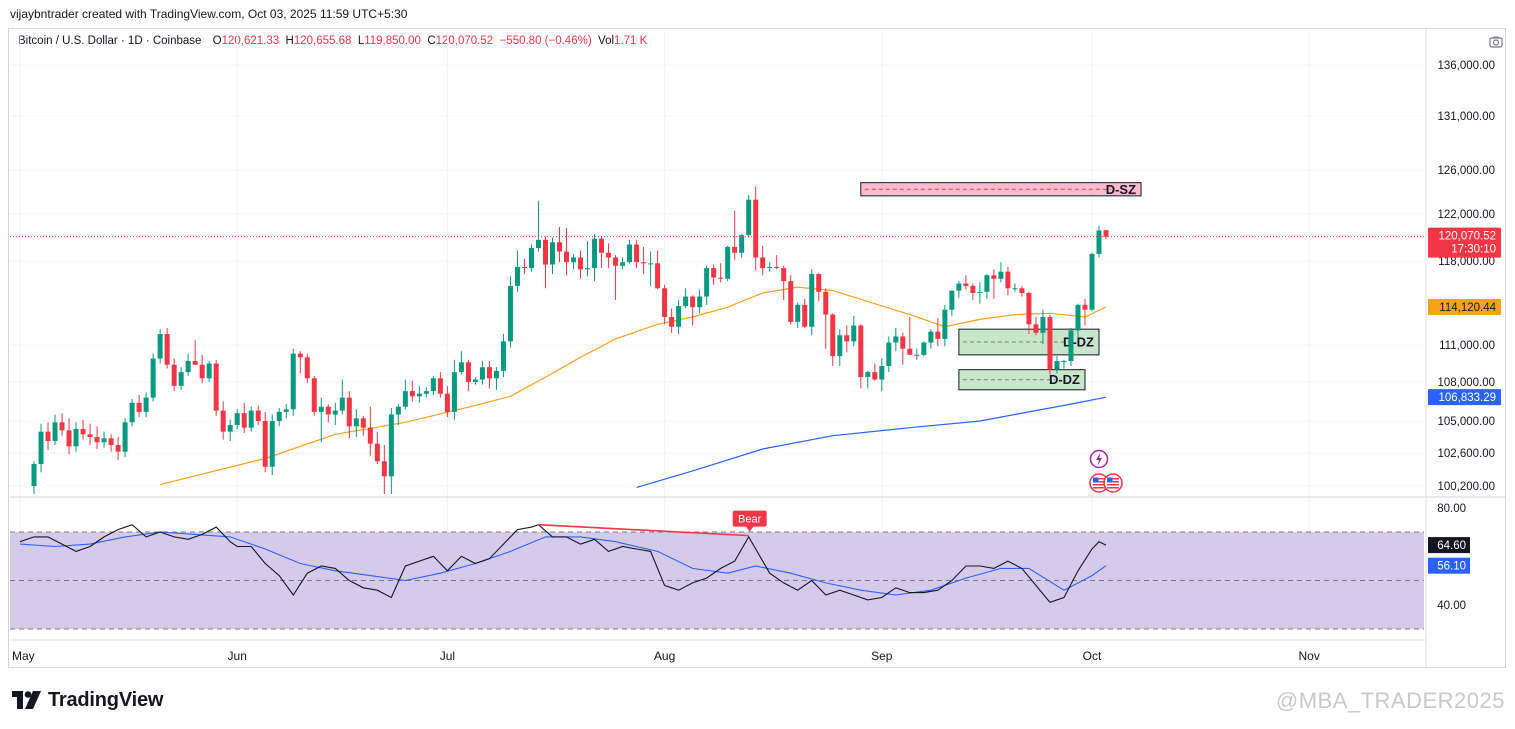 The width and height of the screenshot is (1515, 729). I want to click on ma-slow-badge: 106,833.29, so click(1464, 397).